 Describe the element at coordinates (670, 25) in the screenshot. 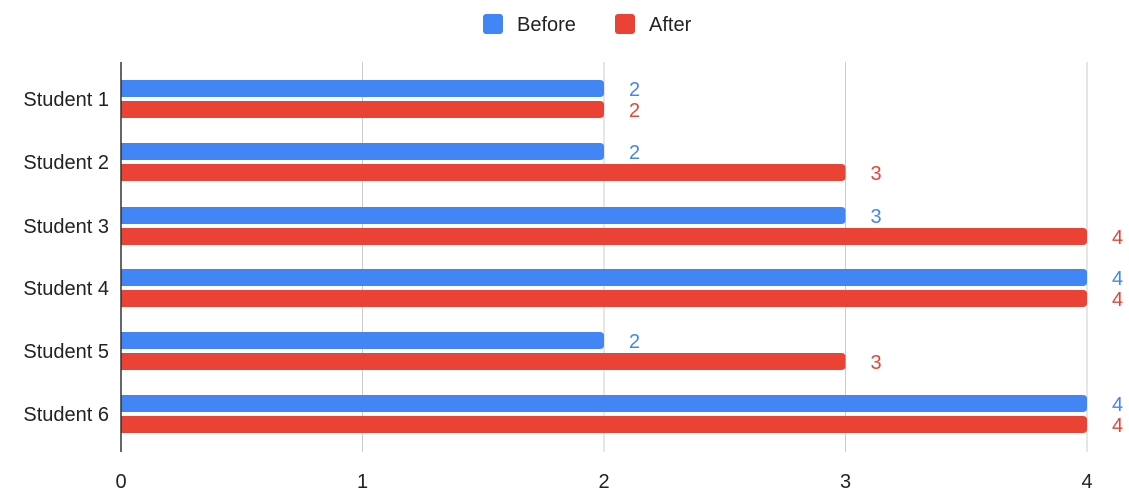

I see `legend-label: After` at that location.